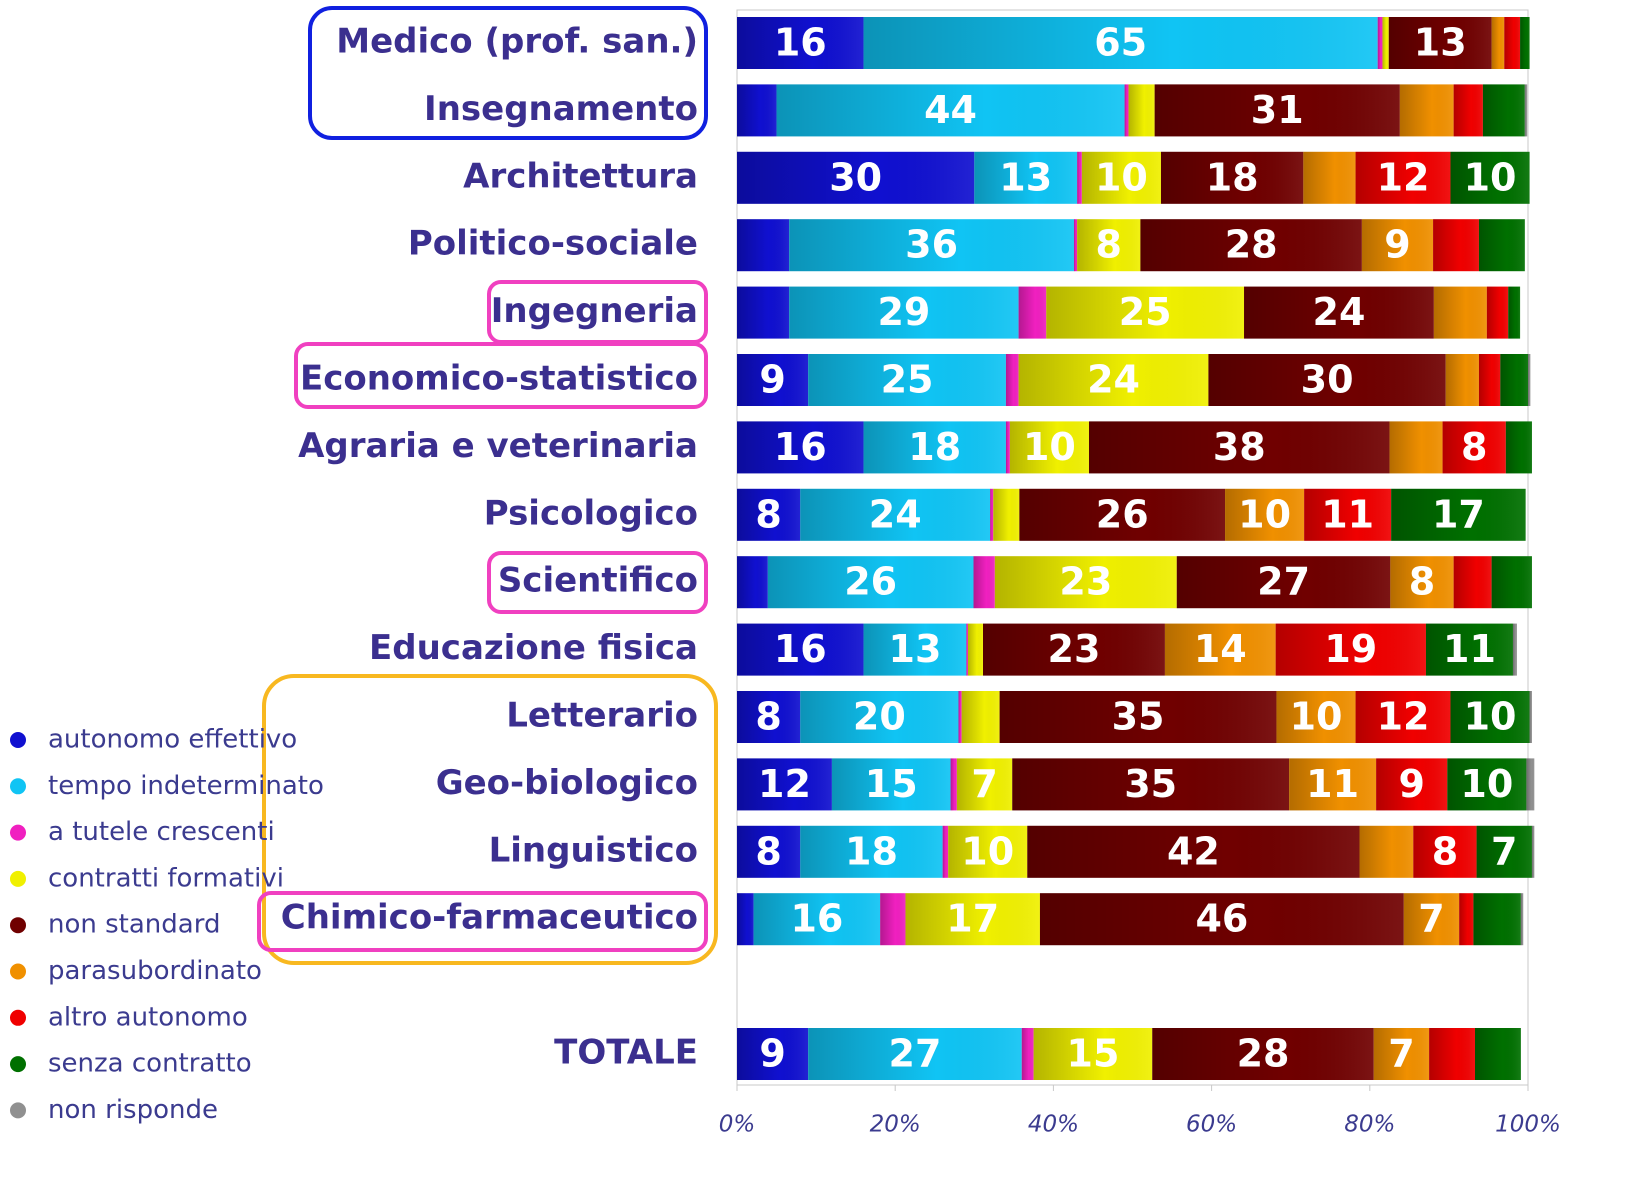 The image size is (1652, 1194). Describe the element at coordinates (1277, 110) in the screenshot. I see `value-label: 31` at that location.